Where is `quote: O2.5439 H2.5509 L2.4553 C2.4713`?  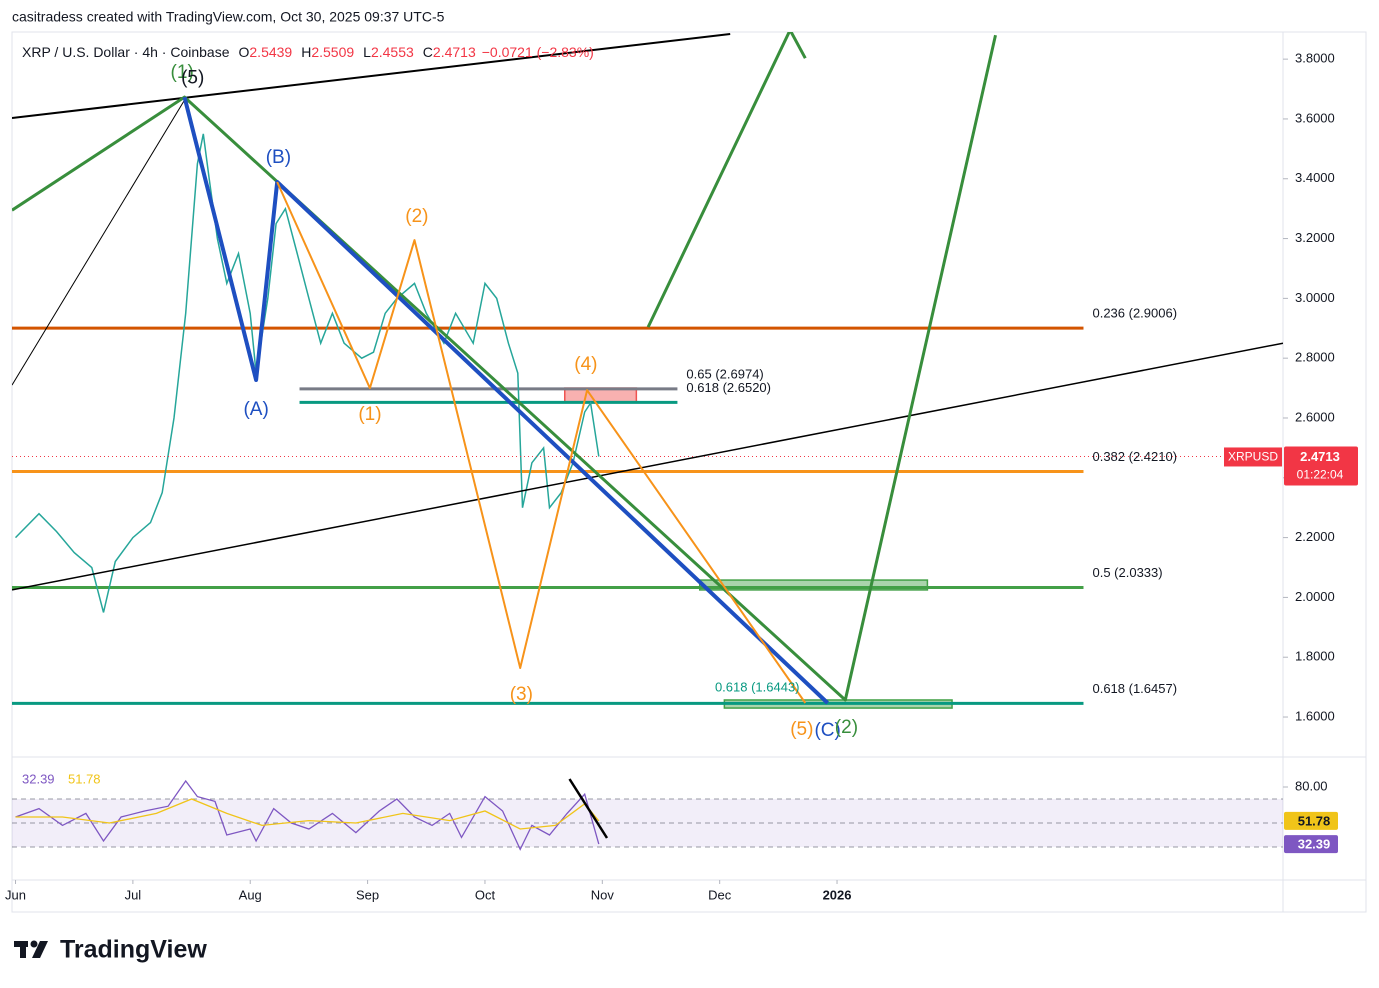
quote: O2.5439 H2.5509 L2.4553 C2.4713 is located at coordinates (357, 52).